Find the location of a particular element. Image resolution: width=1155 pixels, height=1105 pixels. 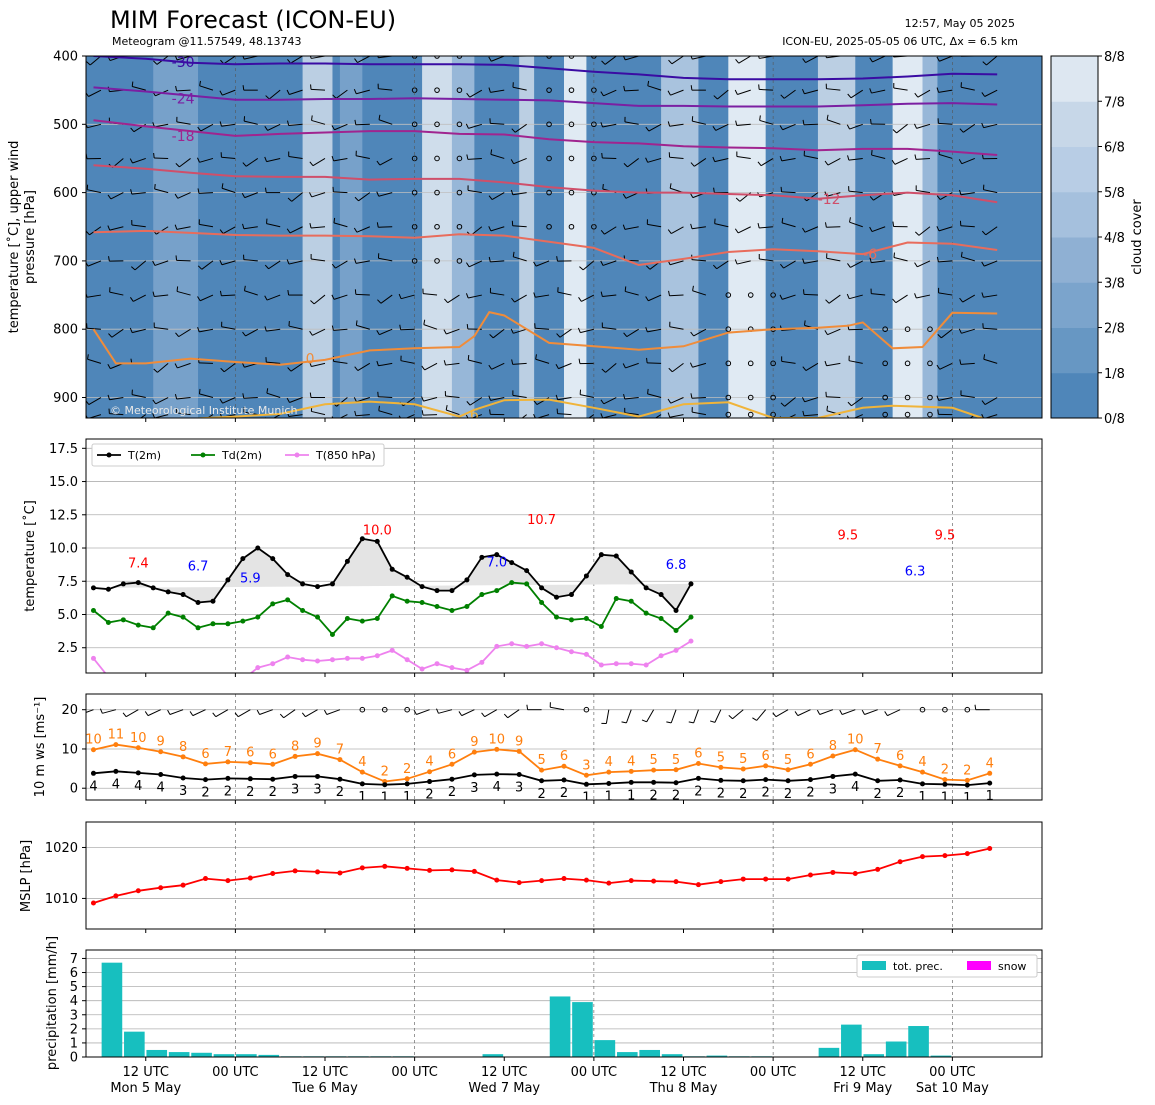

y-tick-label: 20 is located at coordinates (69, 710).